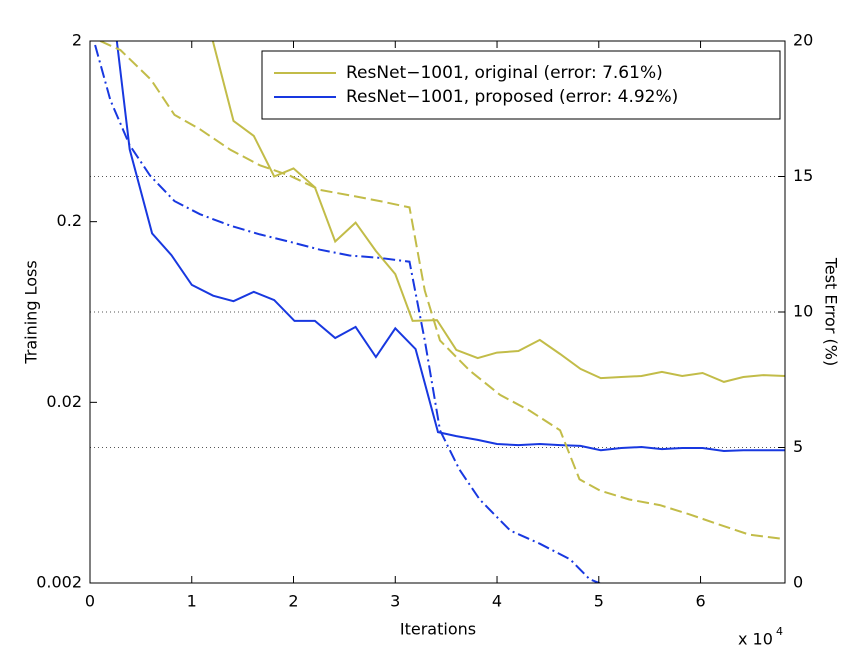 The height and width of the screenshot is (666, 868). What do you see at coordinates (599, 601) in the screenshot?
I see `x-tick-label: 5` at bounding box center [599, 601].